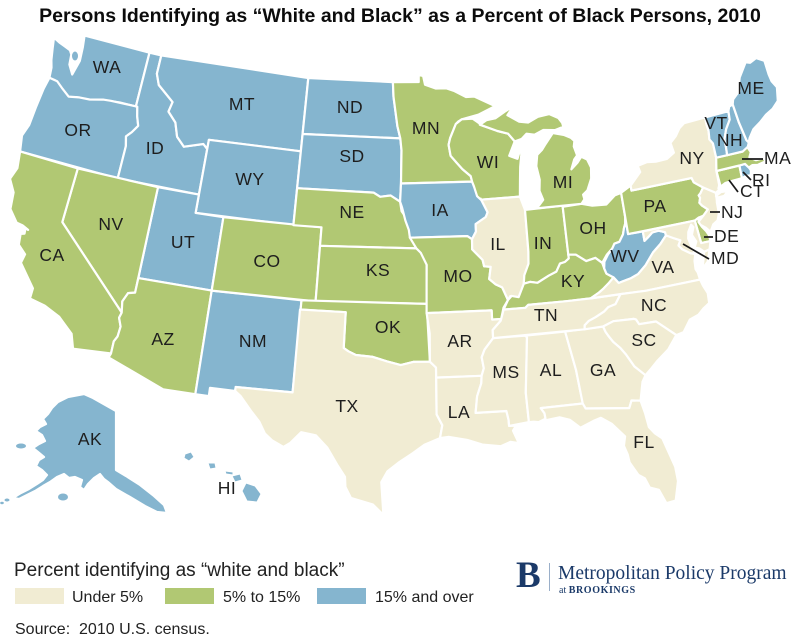 Image resolution: width=800 pixels, height=644 pixels. I want to click on svg-text: PA, so click(654, 206).